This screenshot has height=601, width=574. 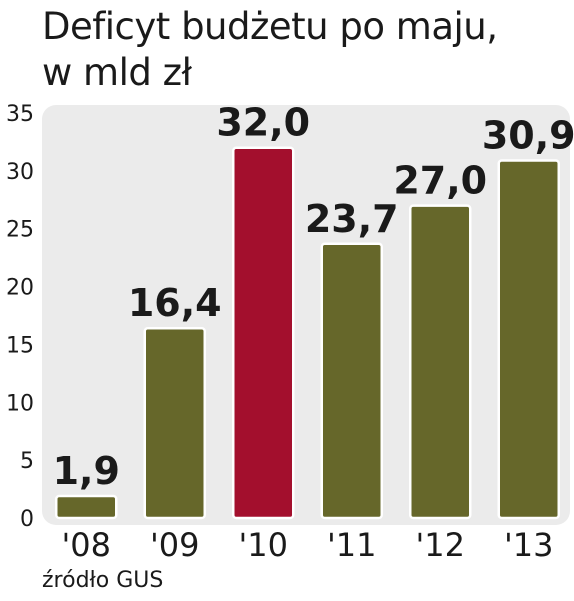 I want to click on y-tick-label: 0, so click(x=27, y=519).